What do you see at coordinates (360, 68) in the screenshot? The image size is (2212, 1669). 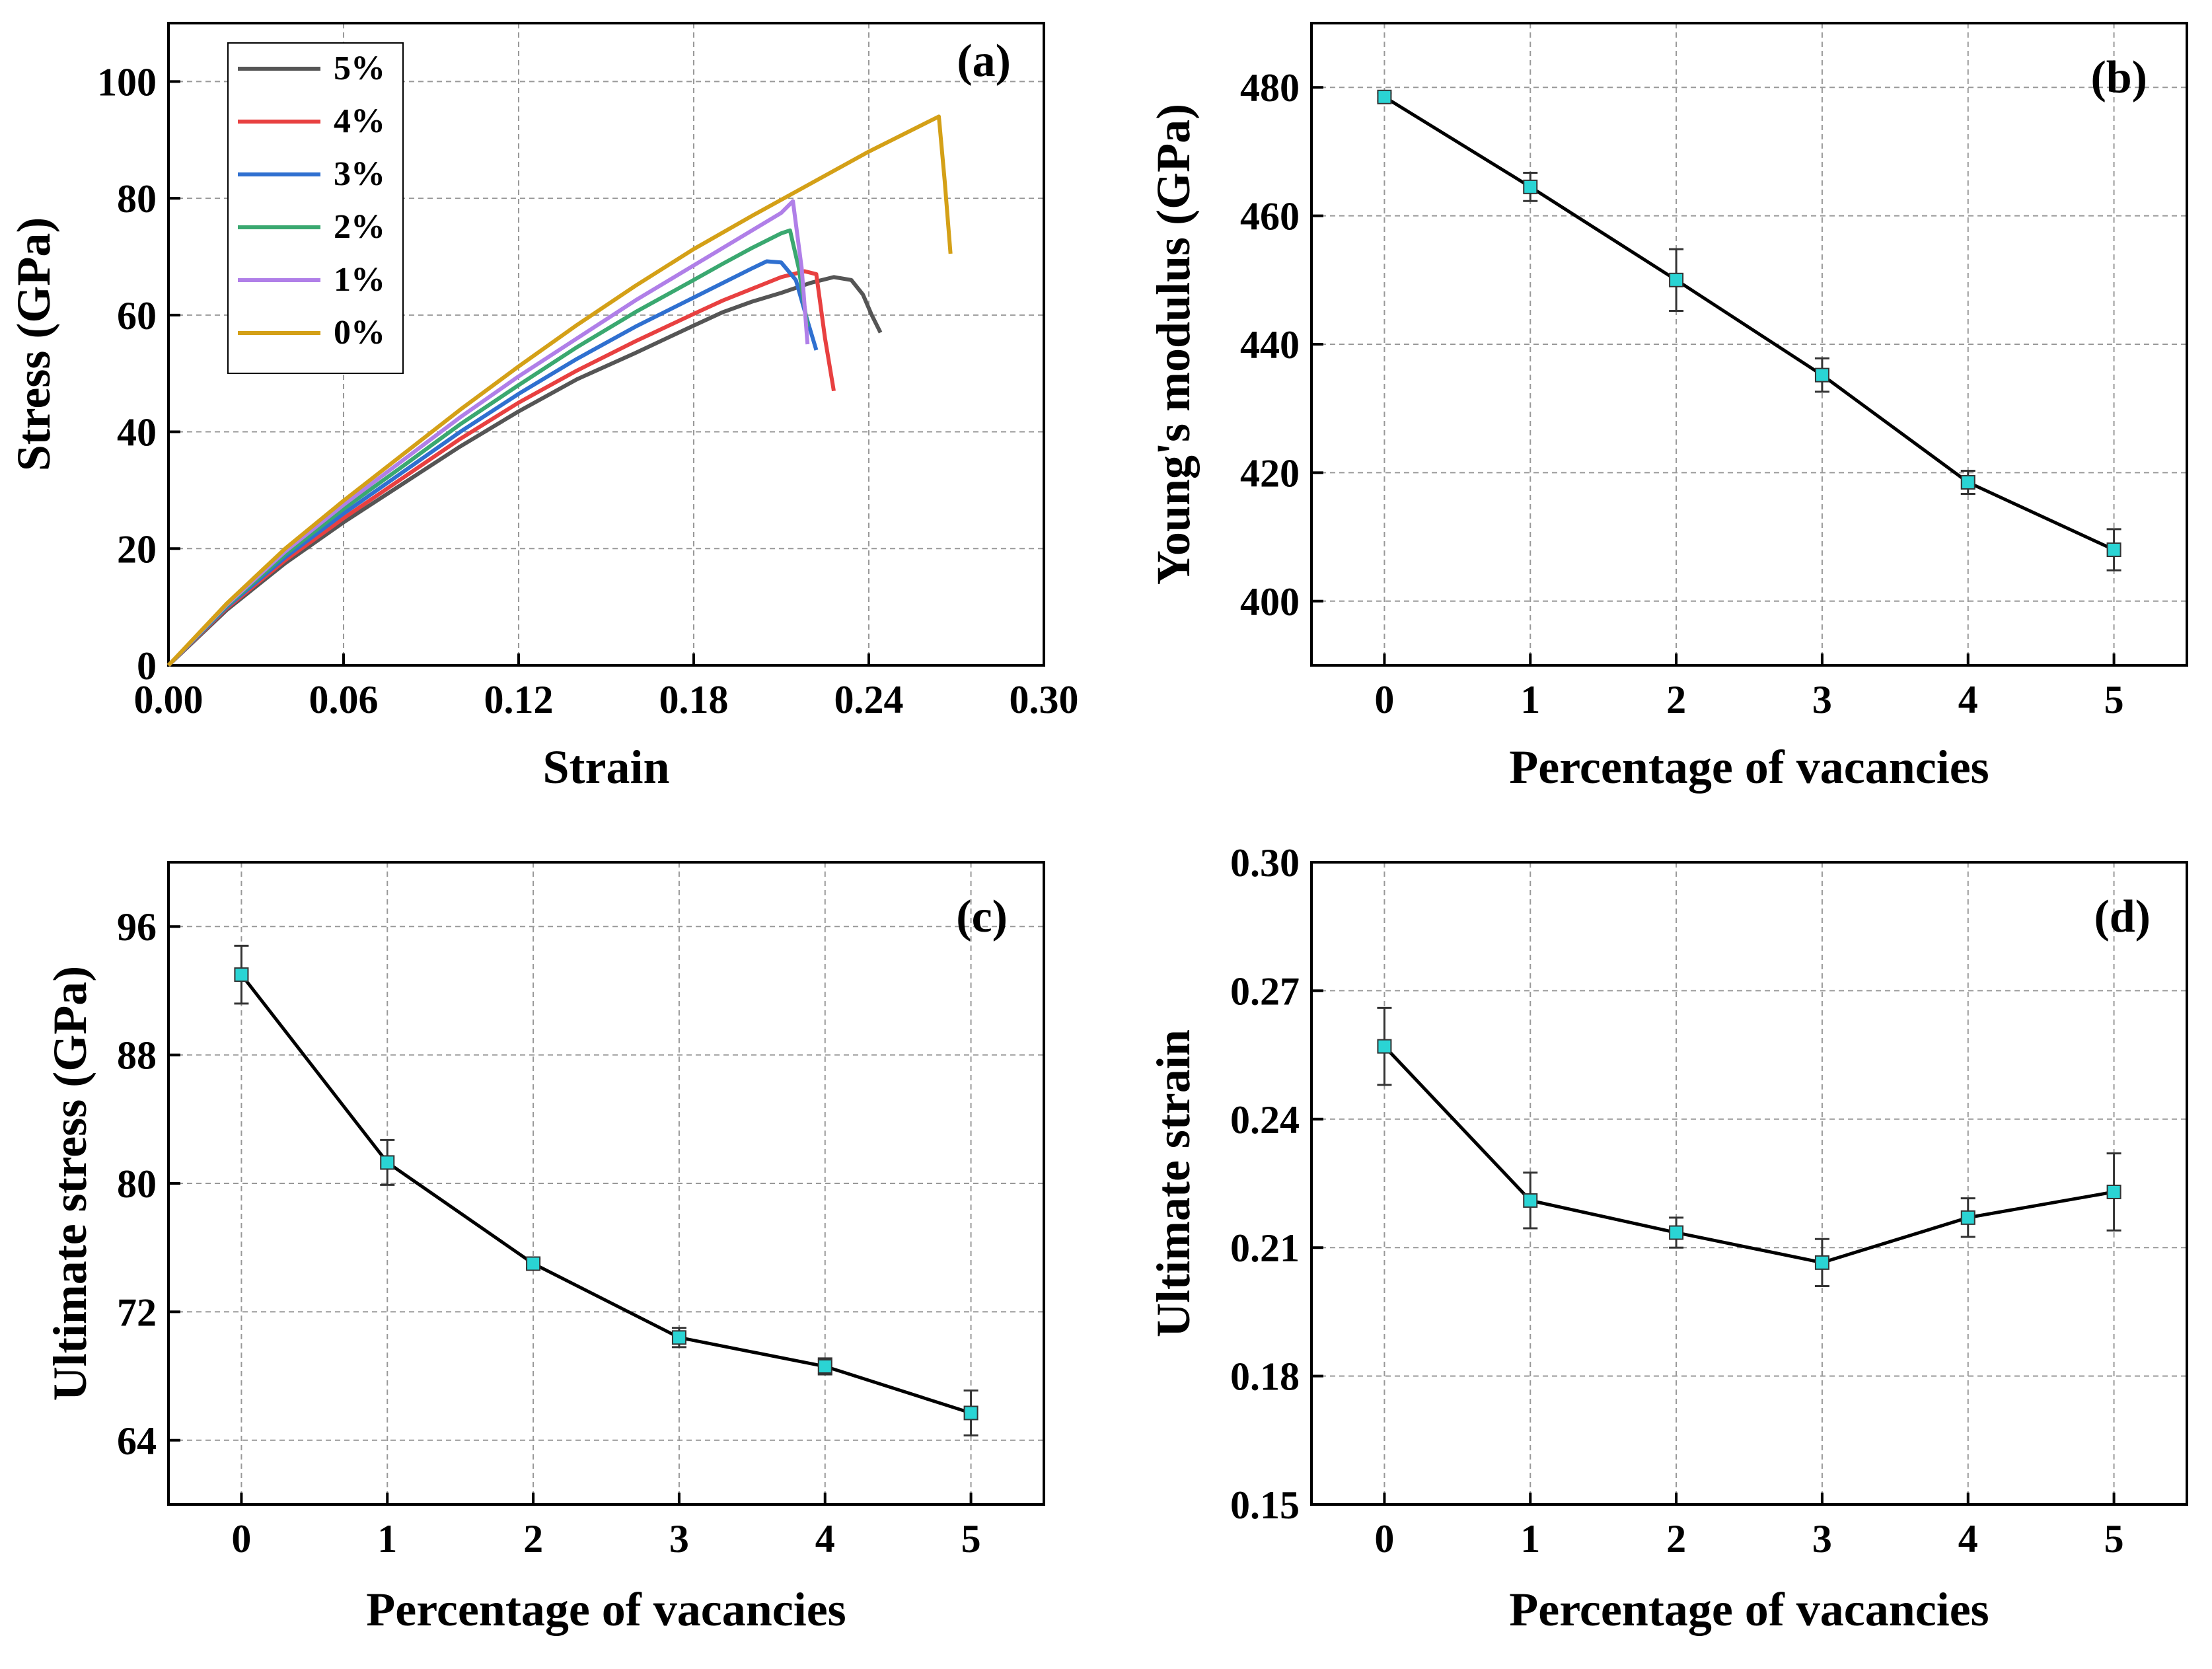 I see `legend-label: 5%` at bounding box center [360, 68].